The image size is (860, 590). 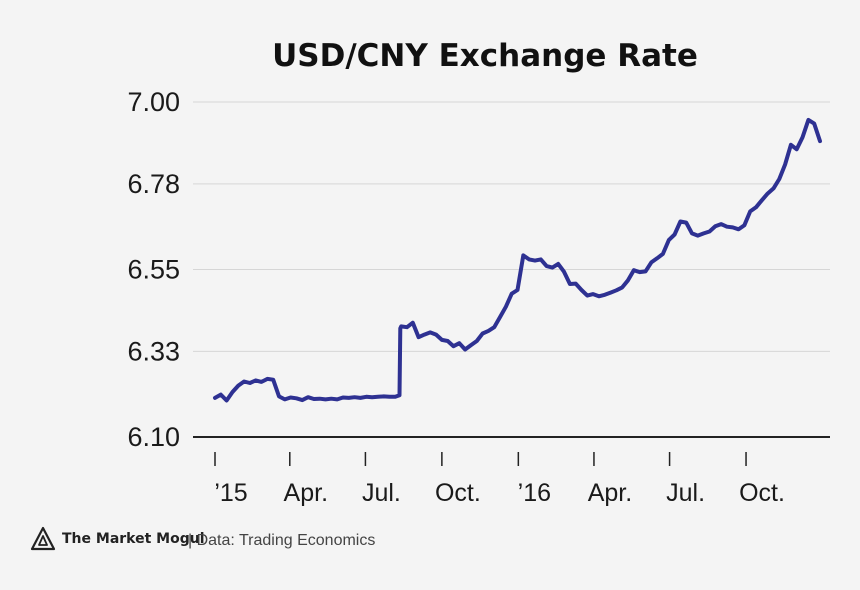 What do you see at coordinates (133, 539) in the screenshot?
I see `footer-brand: The Market Mogul` at bounding box center [133, 539].